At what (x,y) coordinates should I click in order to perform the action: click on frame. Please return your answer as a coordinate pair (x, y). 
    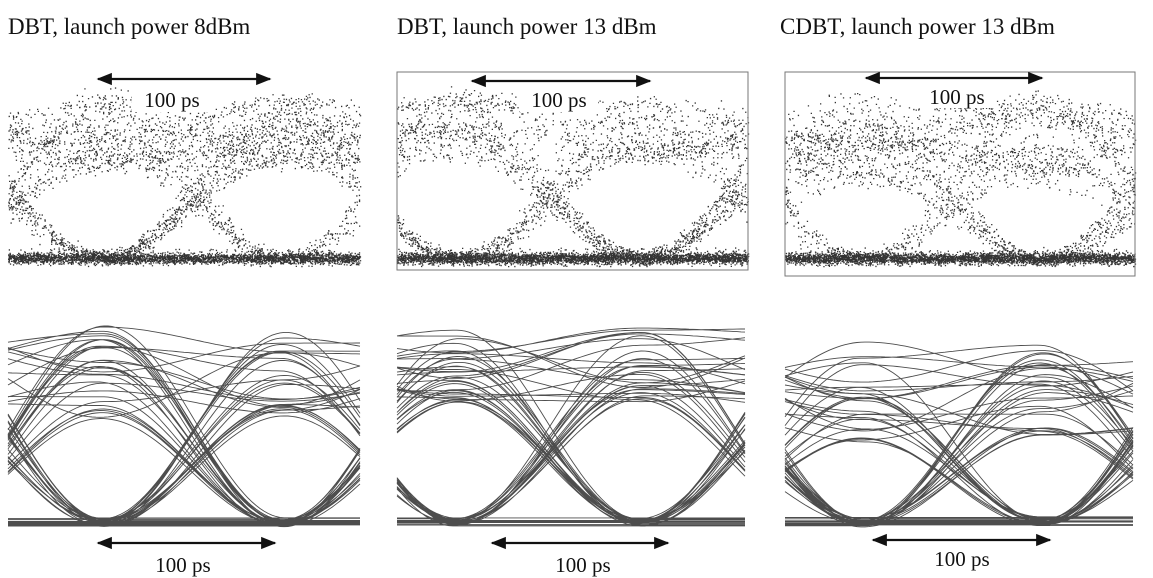
    Looking at the image, I should click on (572, 171).